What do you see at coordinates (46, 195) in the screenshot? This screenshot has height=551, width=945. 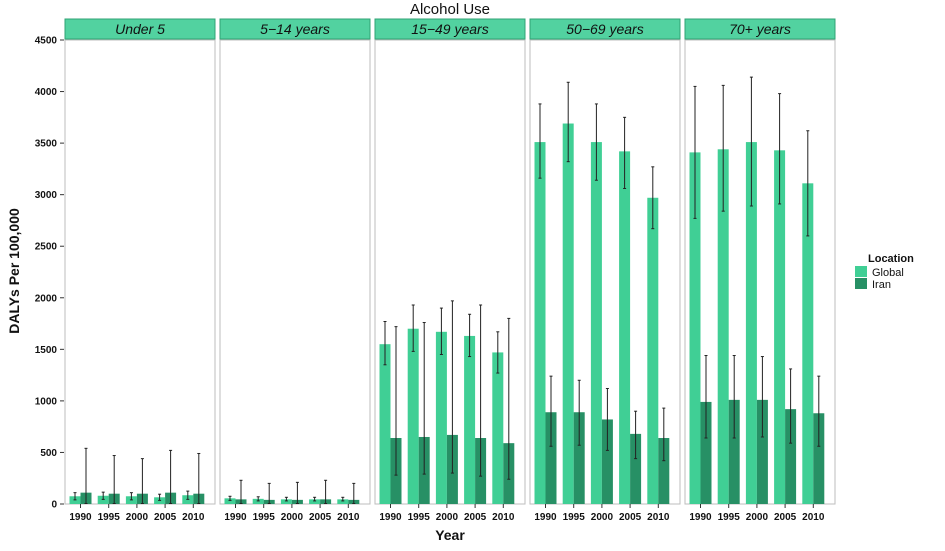 I see `y-tick-label: 3000` at bounding box center [46, 195].